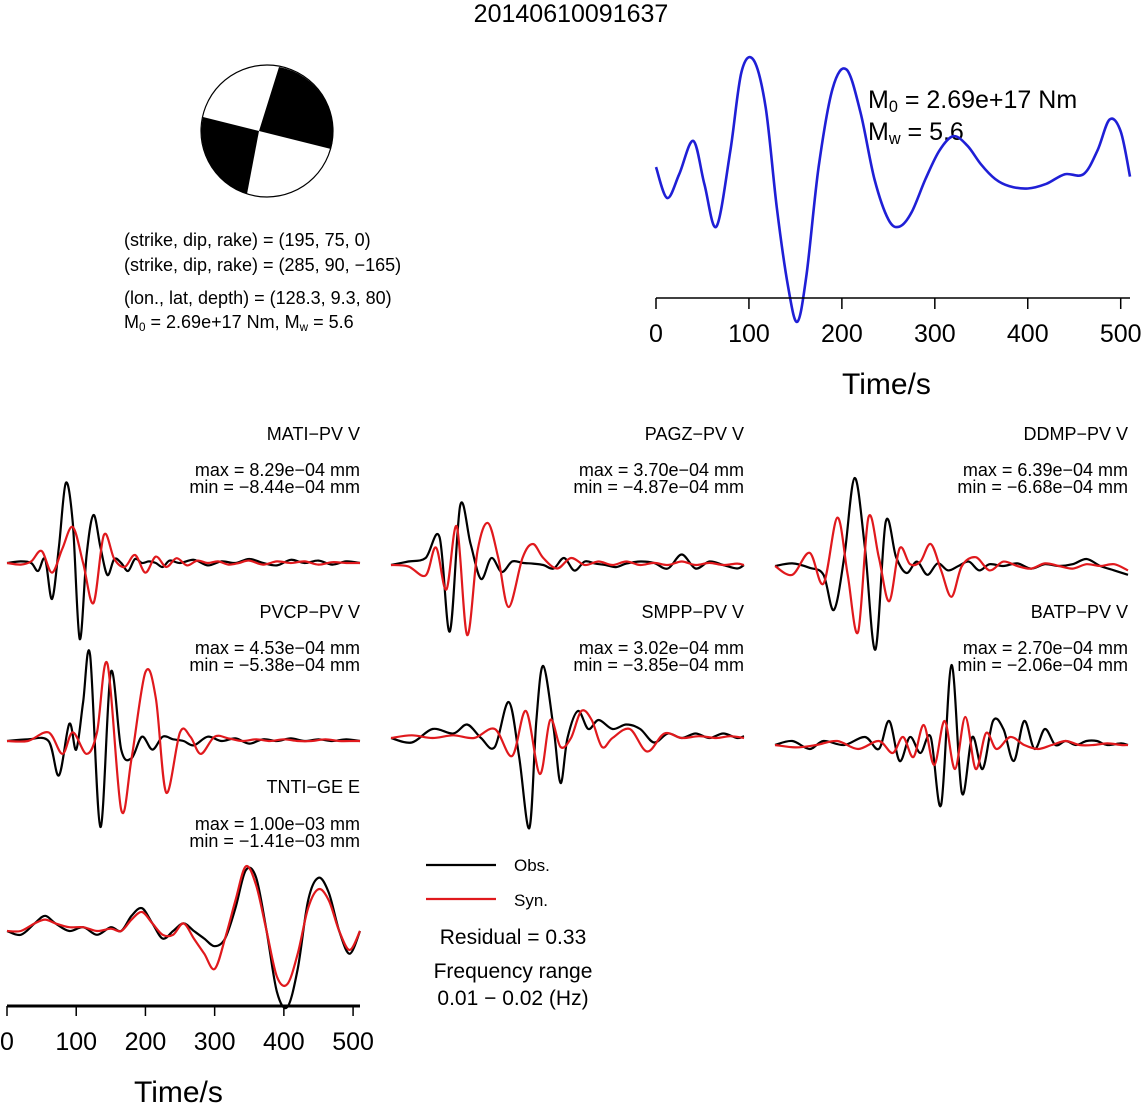  What do you see at coordinates (1120, 334) in the screenshot?
I see `stf-x-tick-label: 500` at bounding box center [1120, 334].